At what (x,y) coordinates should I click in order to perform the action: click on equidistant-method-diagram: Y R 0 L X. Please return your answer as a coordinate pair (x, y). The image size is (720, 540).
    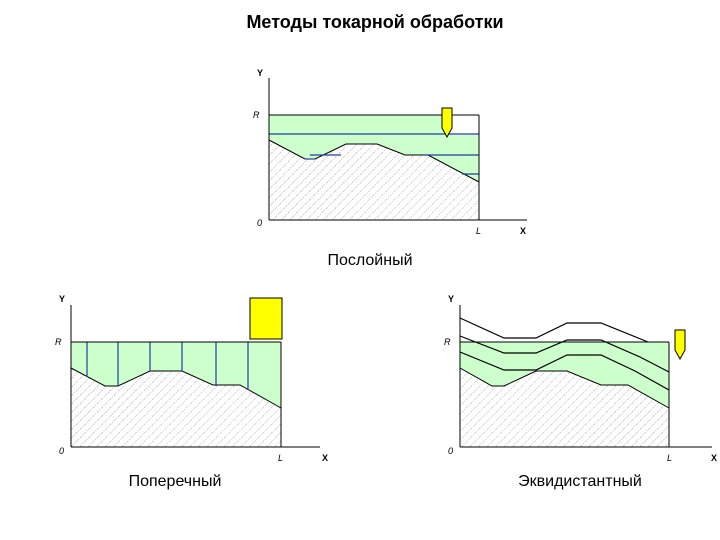
    Looking at the image, I should click on (580, 378).